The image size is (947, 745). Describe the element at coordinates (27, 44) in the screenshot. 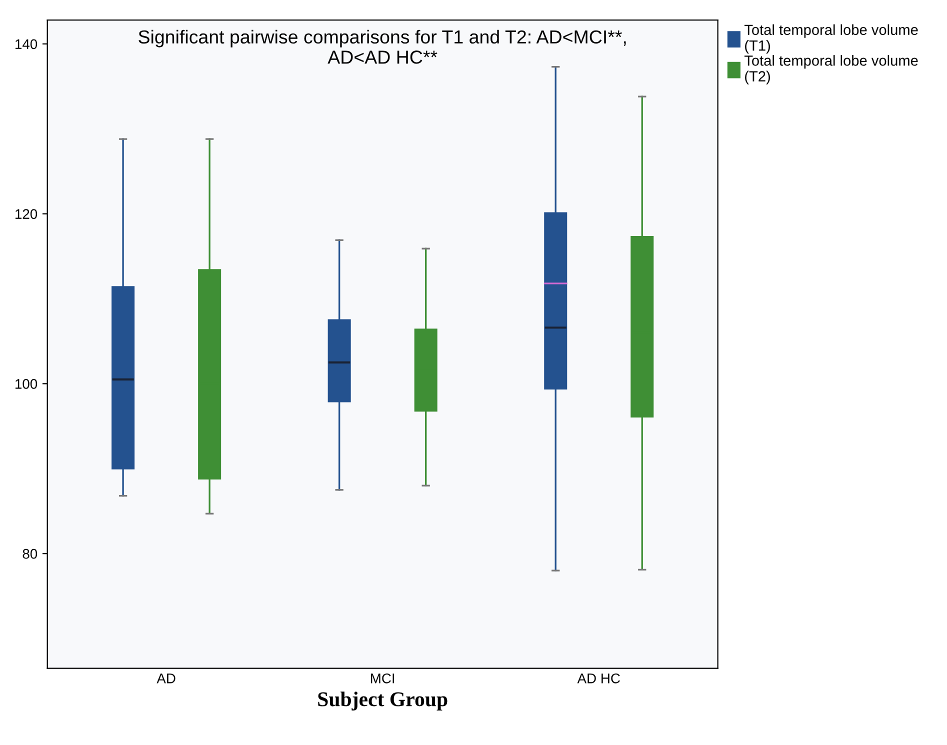

I see `y-tick-label: 140` at that location.